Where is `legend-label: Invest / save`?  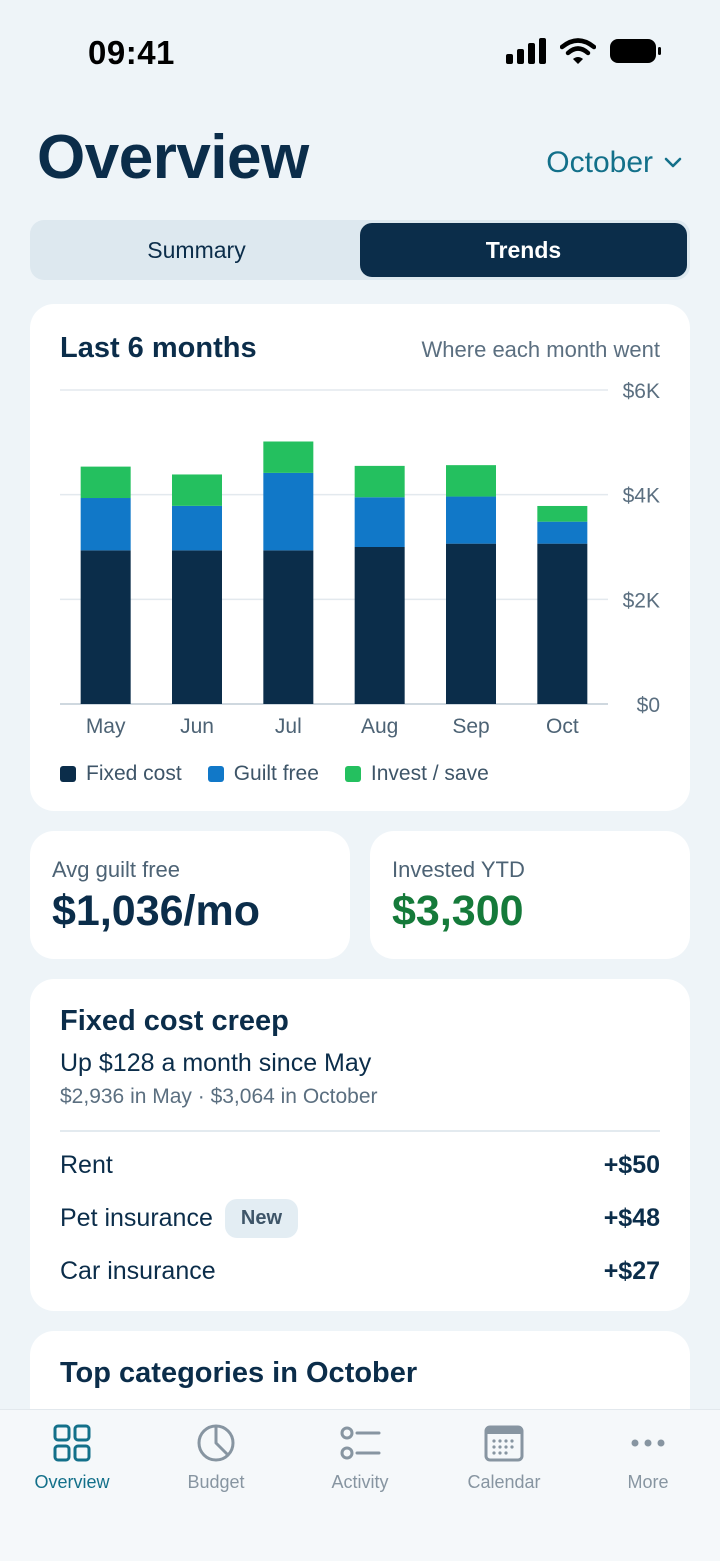 legend-label: Invest / save is located at coordinates (429, 773).